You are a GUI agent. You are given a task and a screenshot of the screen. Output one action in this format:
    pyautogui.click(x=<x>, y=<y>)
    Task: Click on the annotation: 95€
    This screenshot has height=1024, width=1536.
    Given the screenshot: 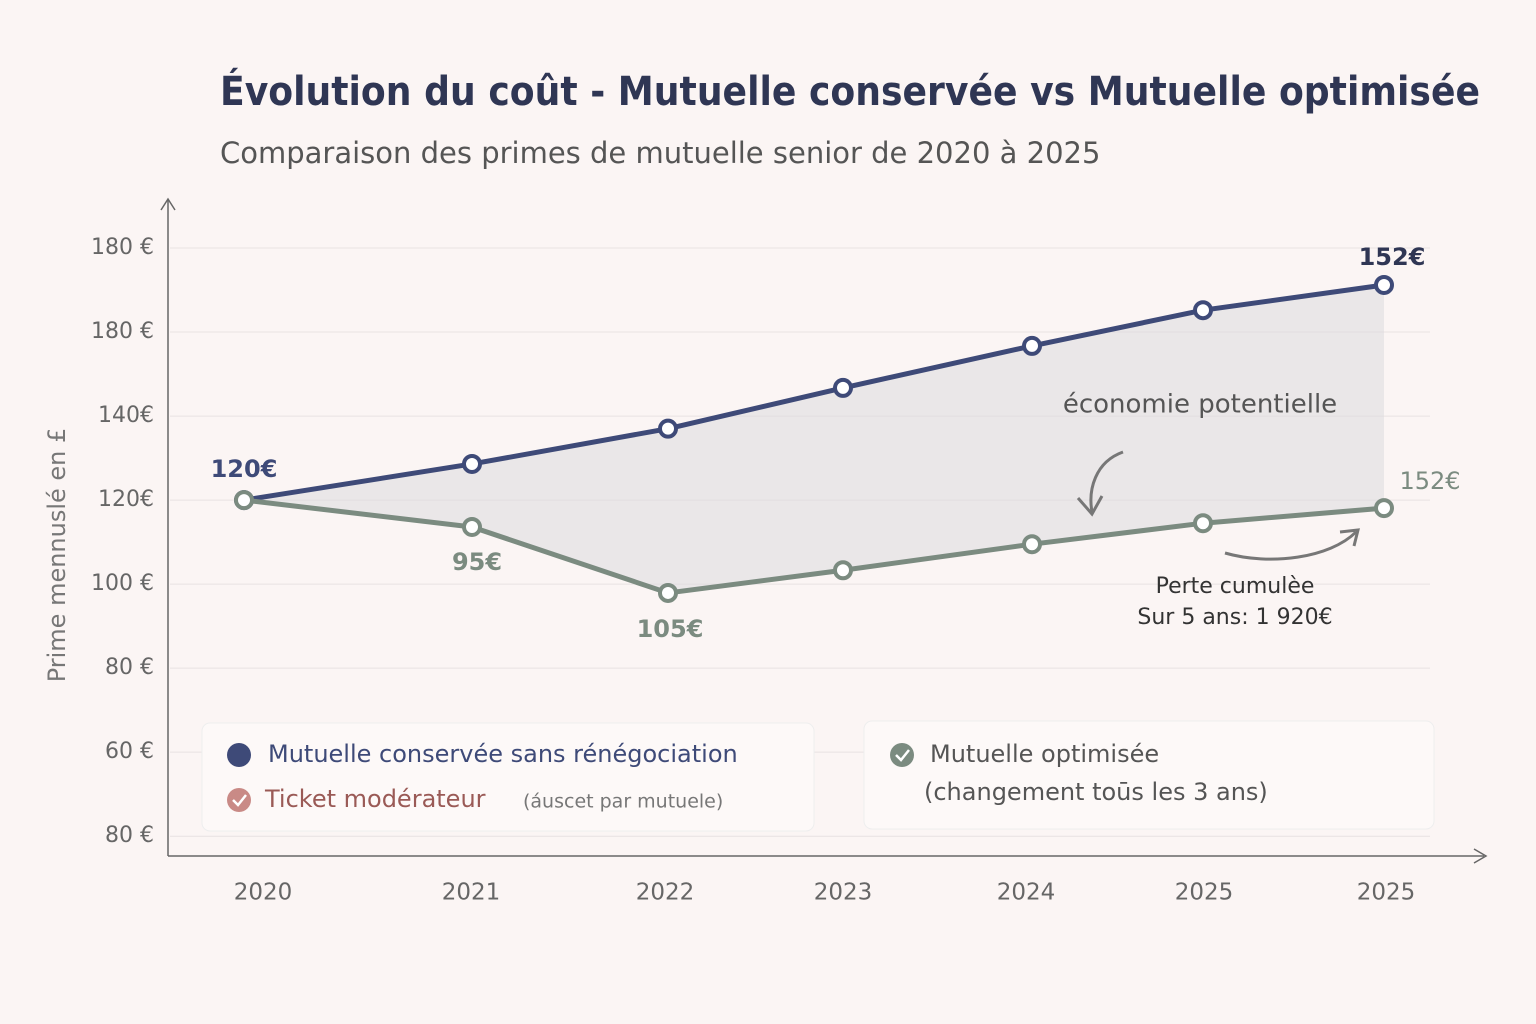 What is the action you would take?
    pyautogui.click(x=477, y=562)
    